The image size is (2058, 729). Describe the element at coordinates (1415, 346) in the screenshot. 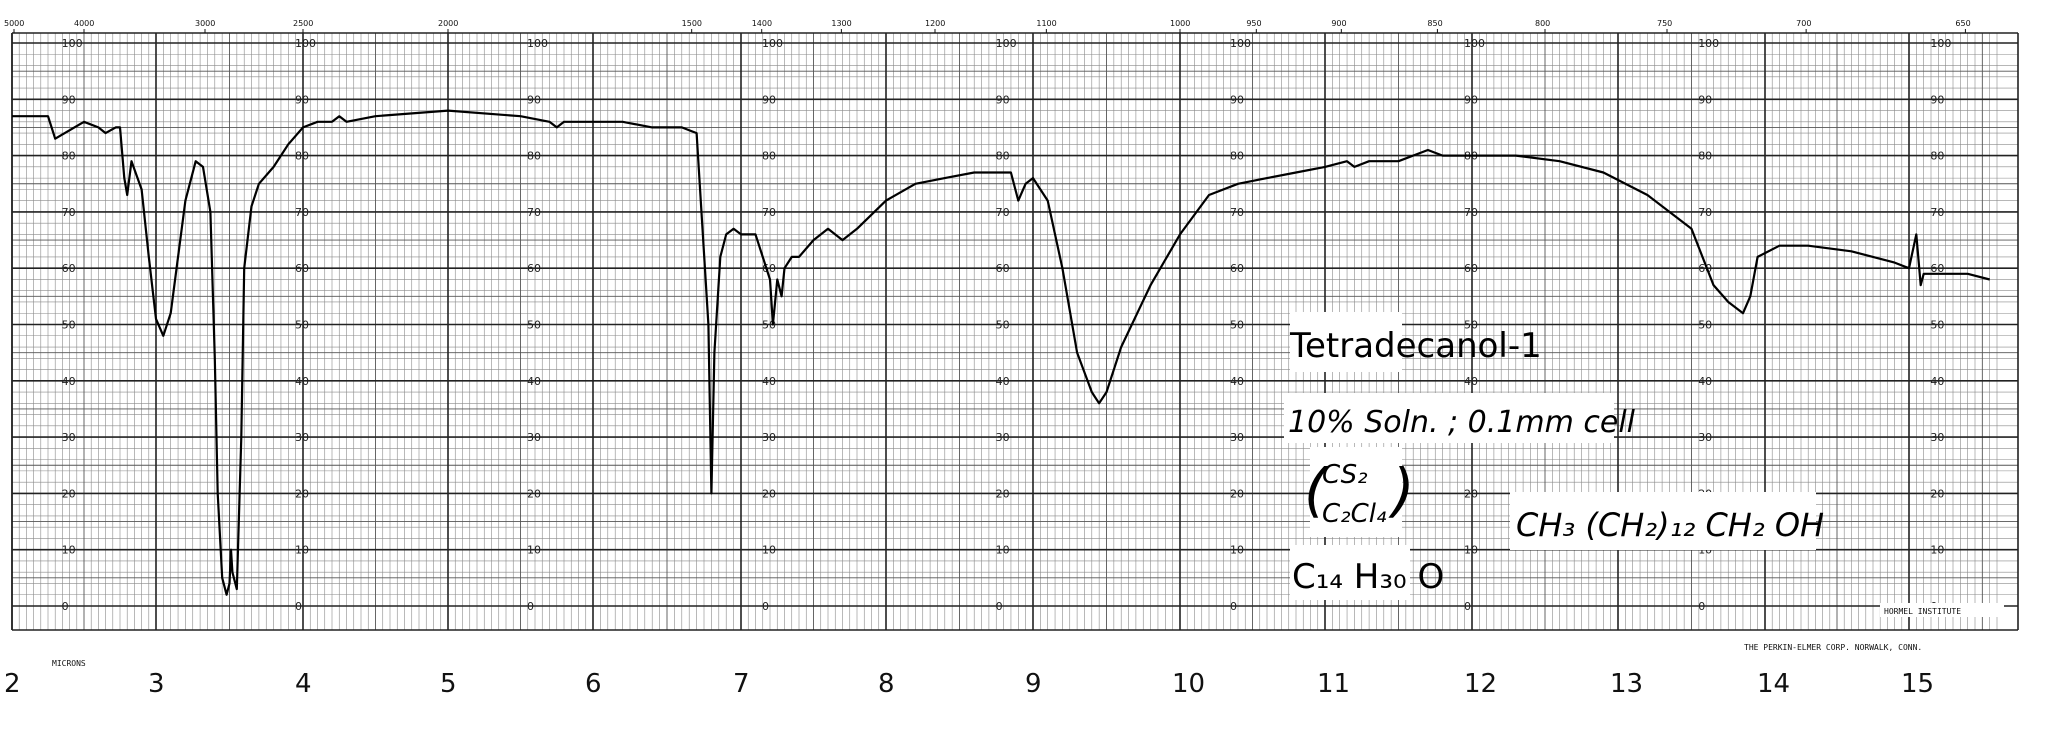

I see `chart-title: Tetradecanol-1` at that location.